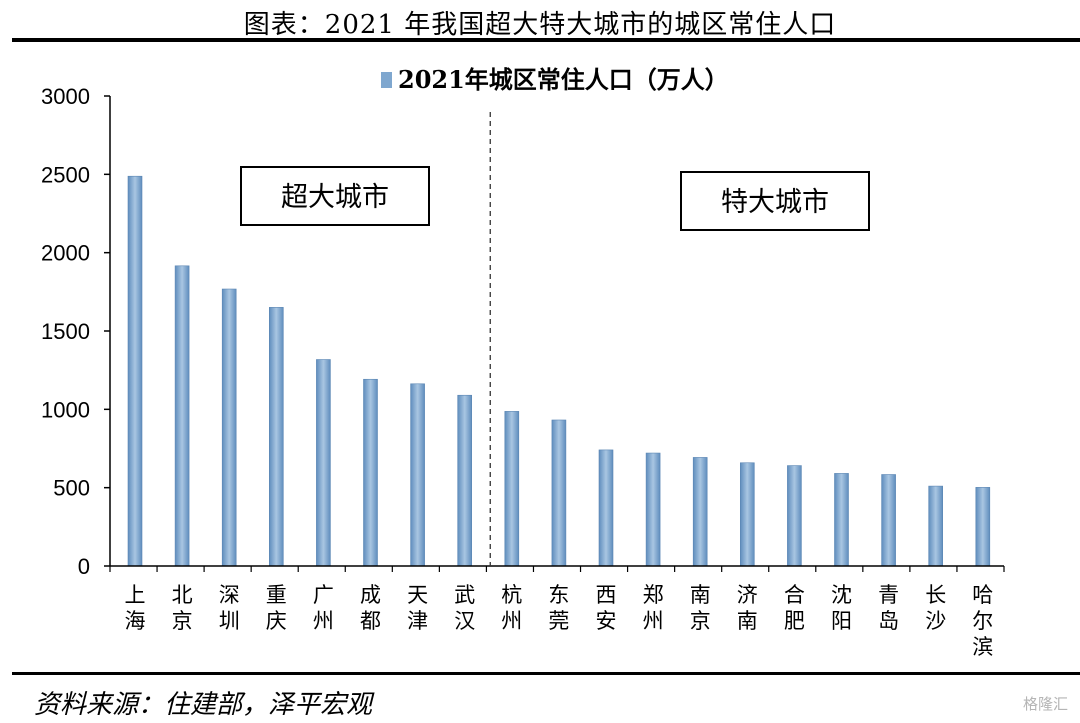 Image resolution: width=1080 pixels, height=723 pixels. Describe the element at coordinates (888, 608) in the screenshot. I see `x-tick-label: 青岛` at that location.